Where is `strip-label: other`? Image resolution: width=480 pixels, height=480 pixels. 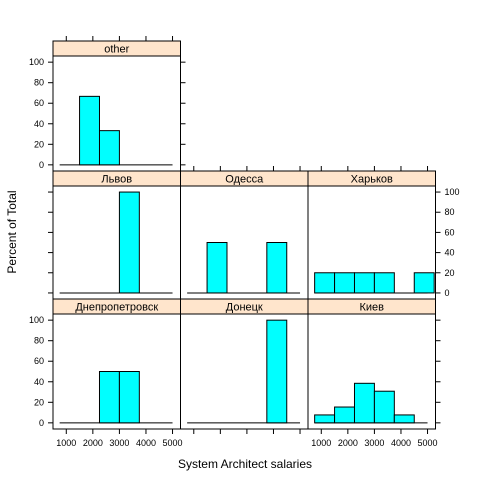 strip-label: other is located at coordinates (116, 49).